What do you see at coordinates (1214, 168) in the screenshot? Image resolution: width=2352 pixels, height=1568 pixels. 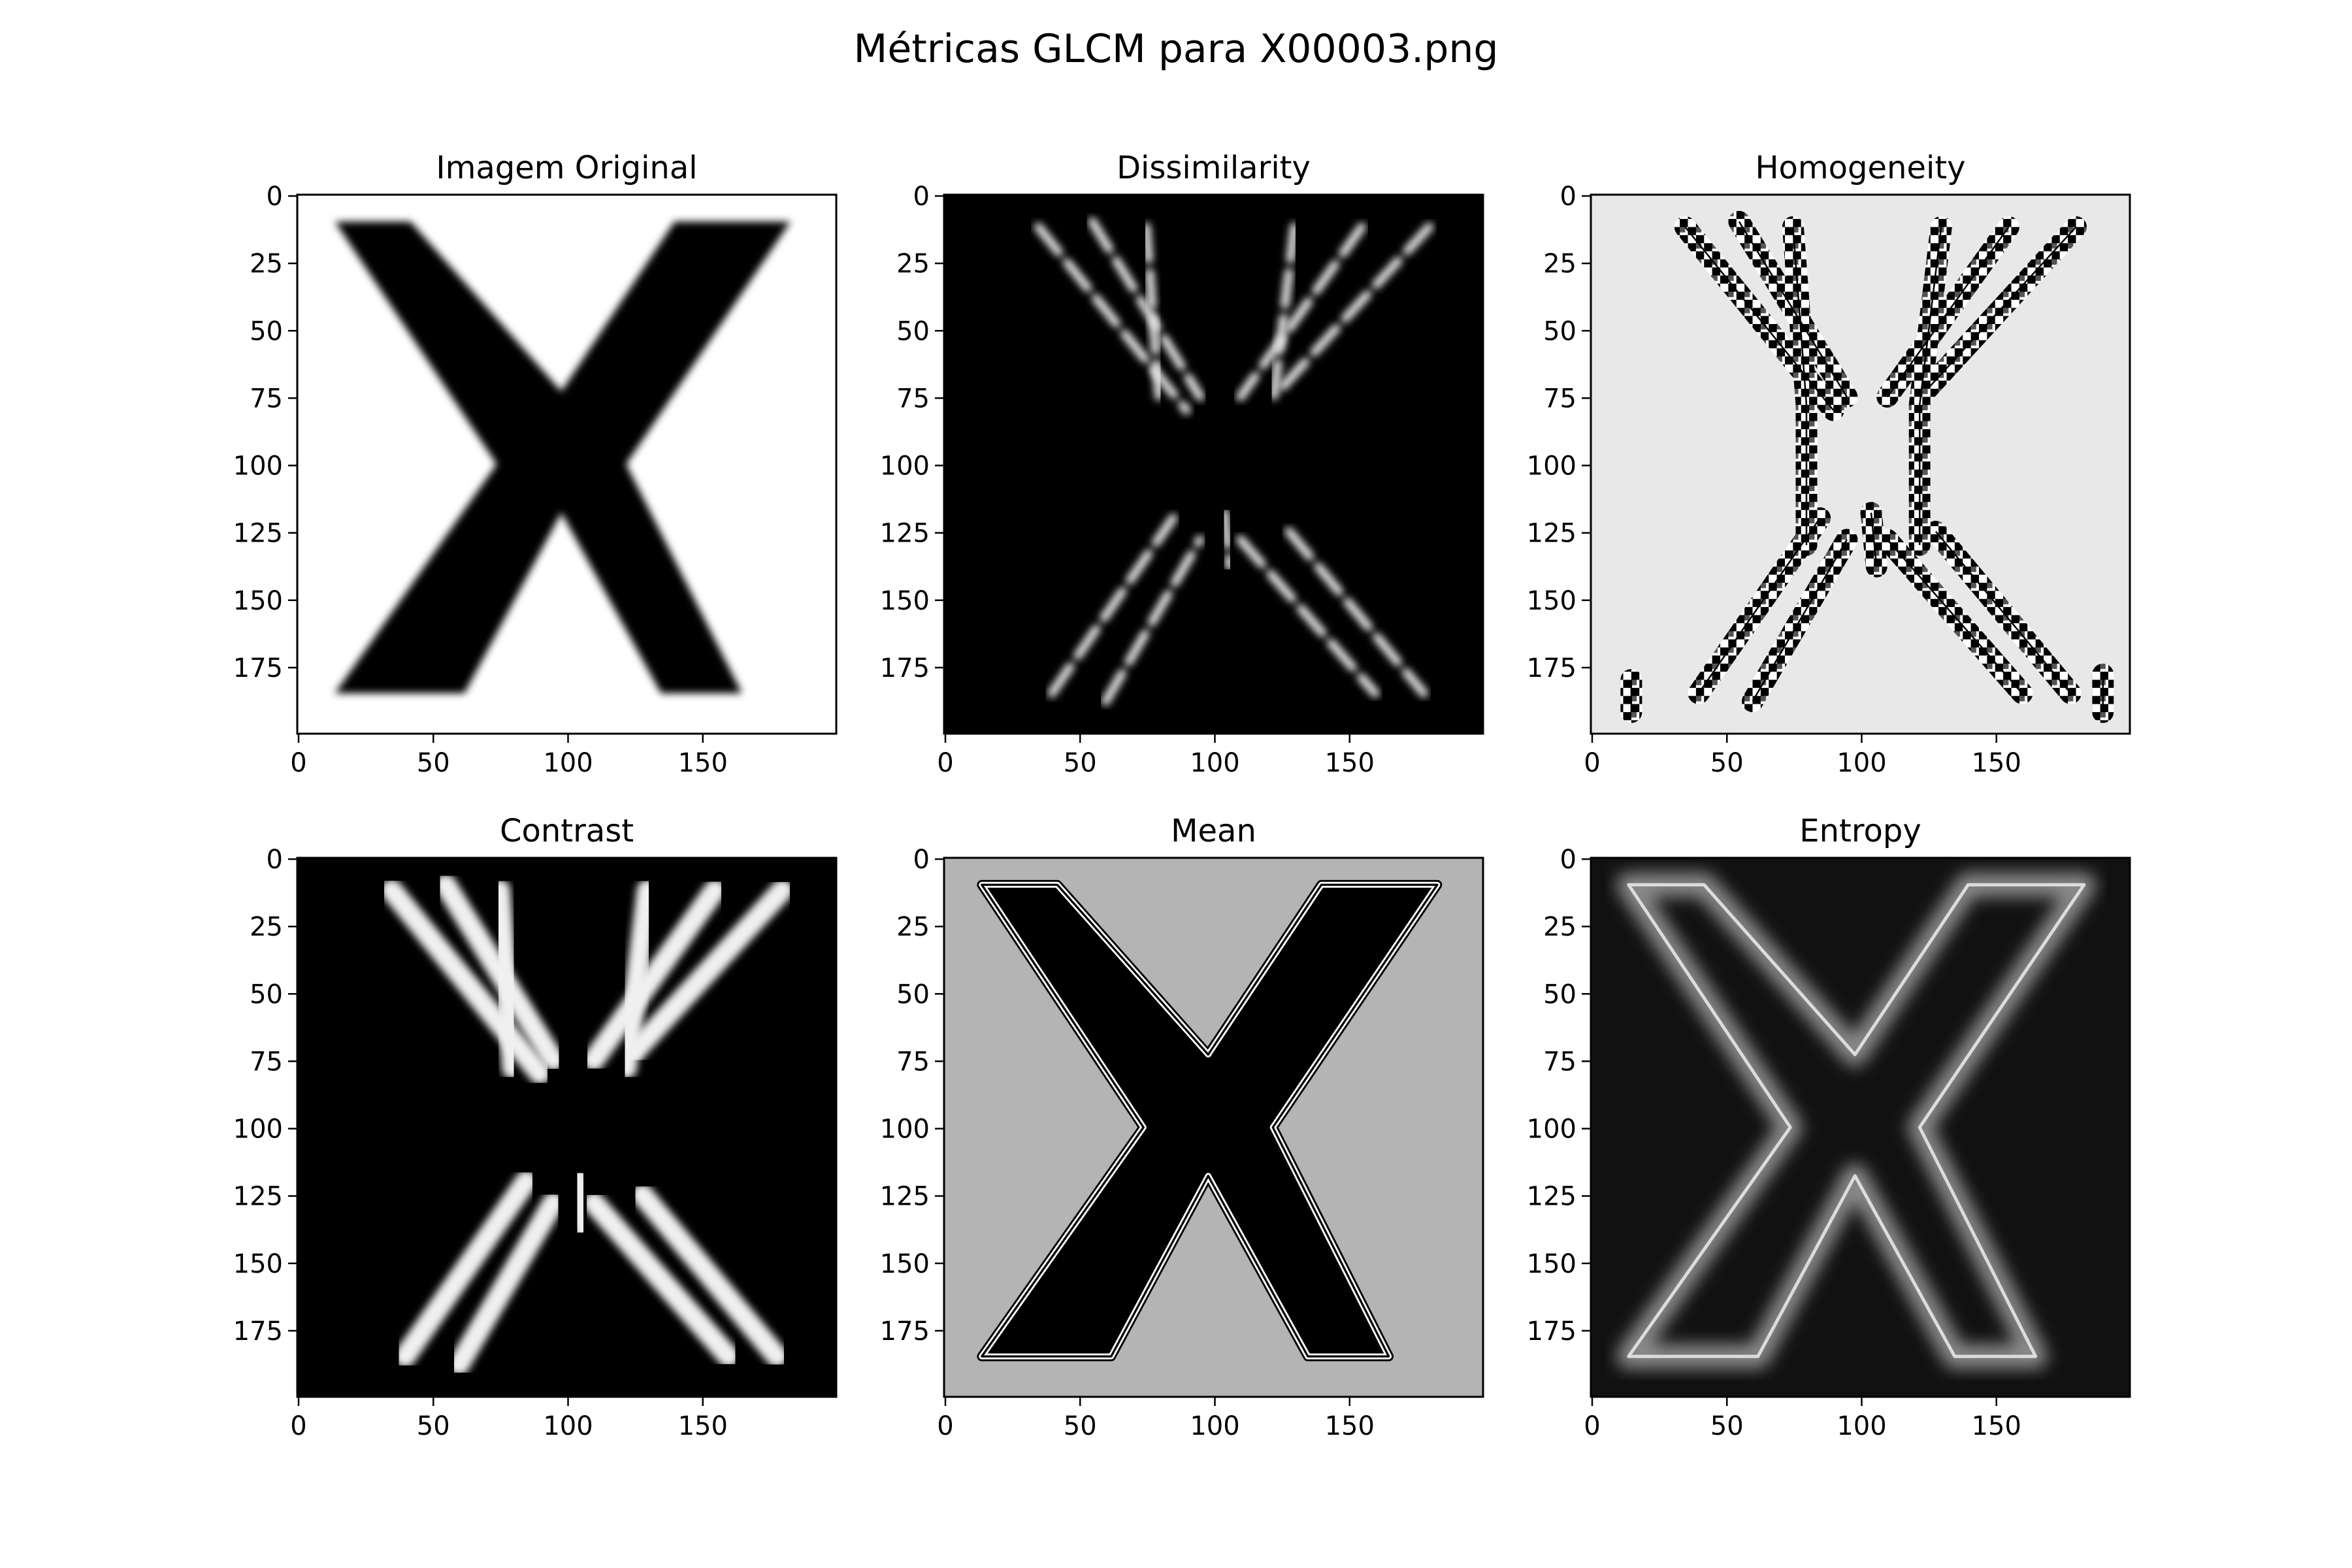 I see `panel-title: Dissimilarity` at bounding box center [1214, 168].